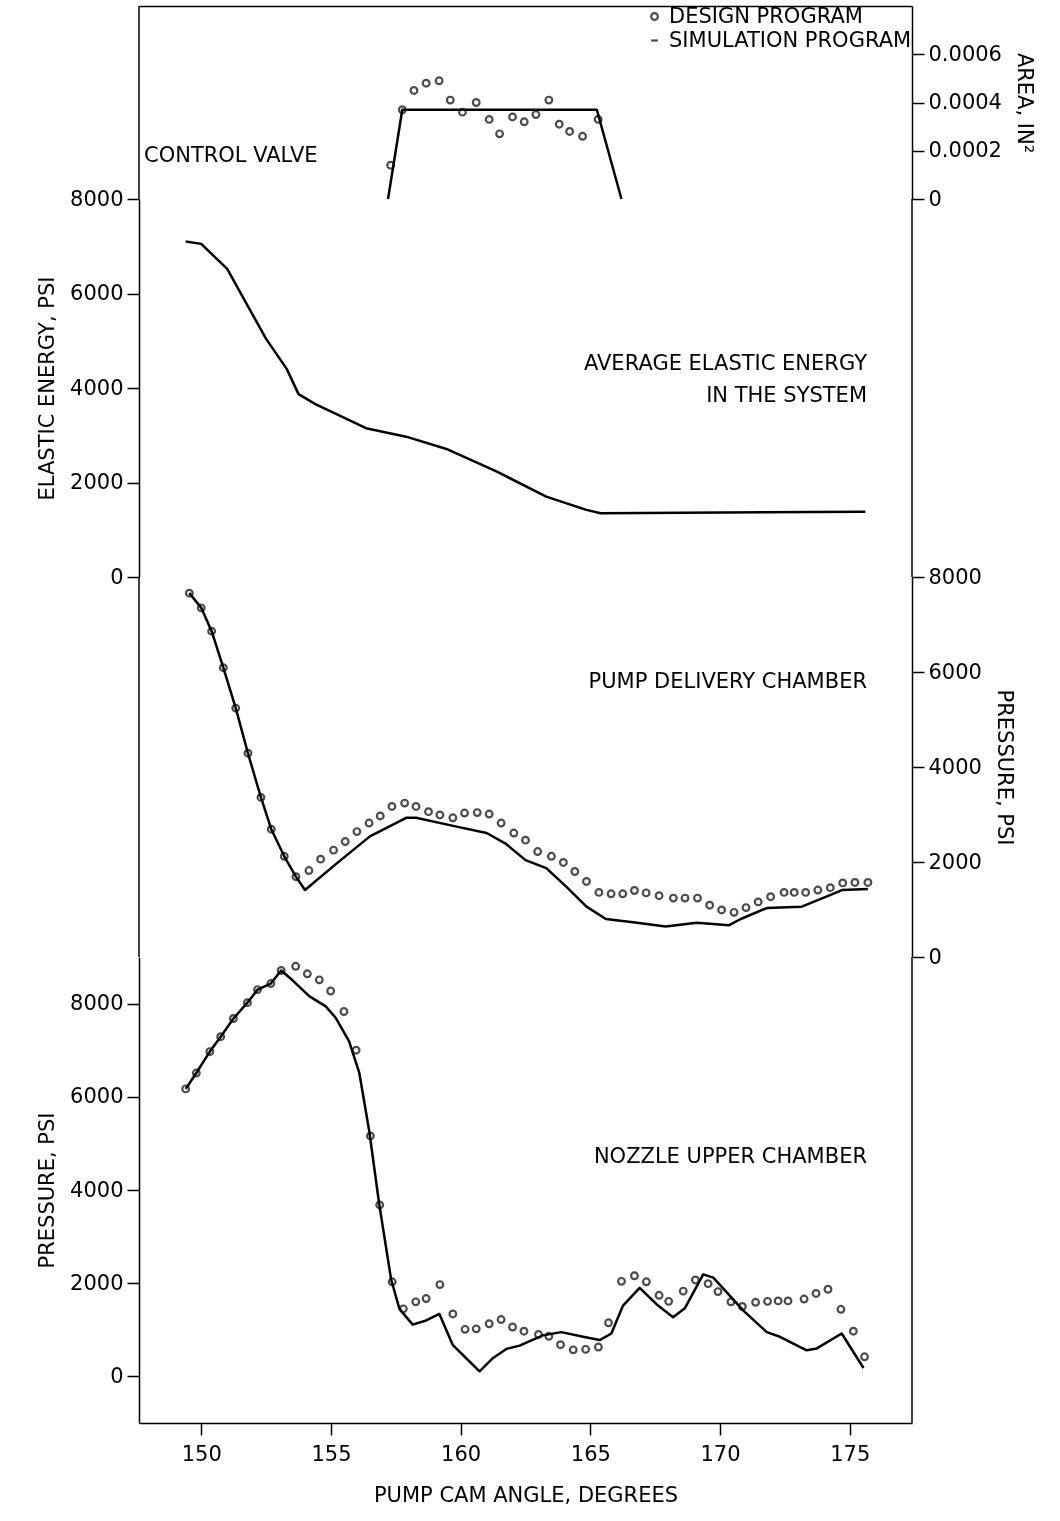  What do you see at coordinates (965, 150) in the screenshot?
I see `y2-tick-label: 0.0002` at bounding box center [965, 150].